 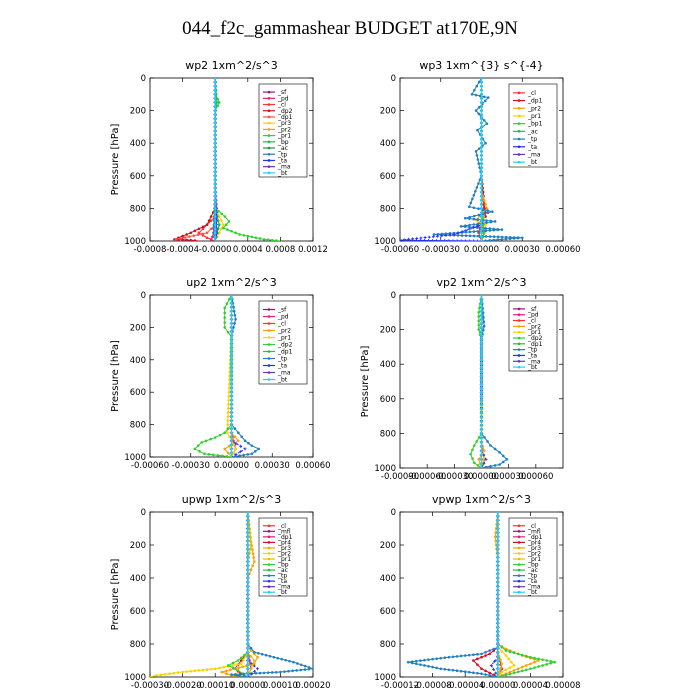 I want to click on series-line-bp, so click(x=238, y=594).